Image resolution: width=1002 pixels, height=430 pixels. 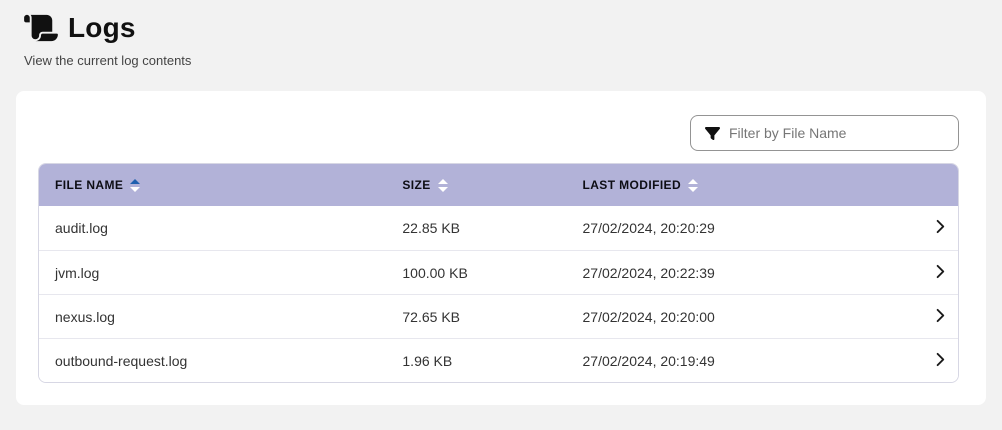 What do you see at coordinates (213, 316) in the screenshot?
I see `cell-file-name: nexus.log` at bounding box center [213, 316].